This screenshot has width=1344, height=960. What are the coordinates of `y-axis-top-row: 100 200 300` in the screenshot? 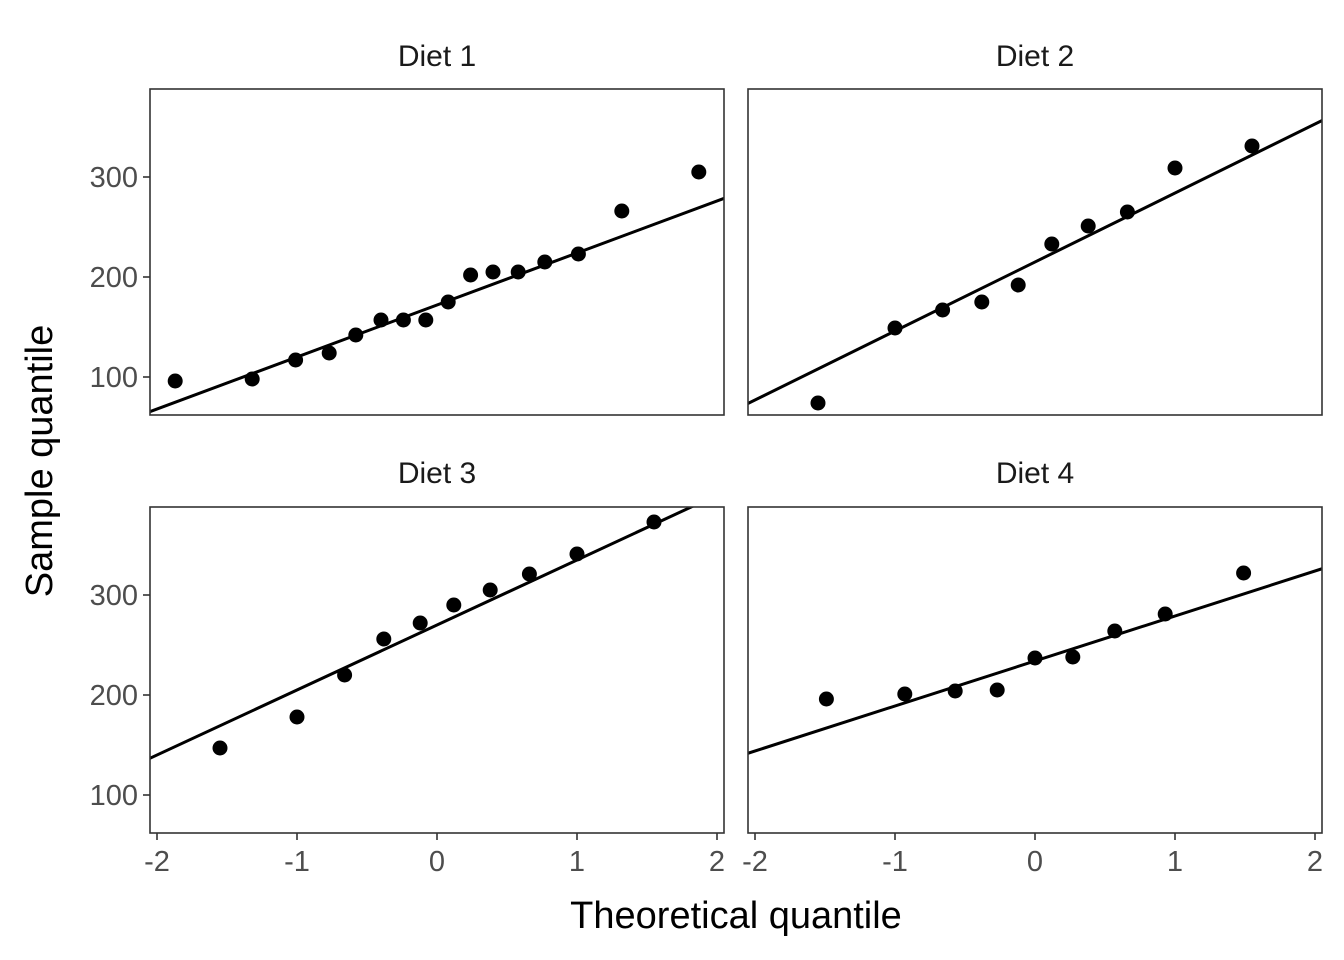 It's located at (120, 278).